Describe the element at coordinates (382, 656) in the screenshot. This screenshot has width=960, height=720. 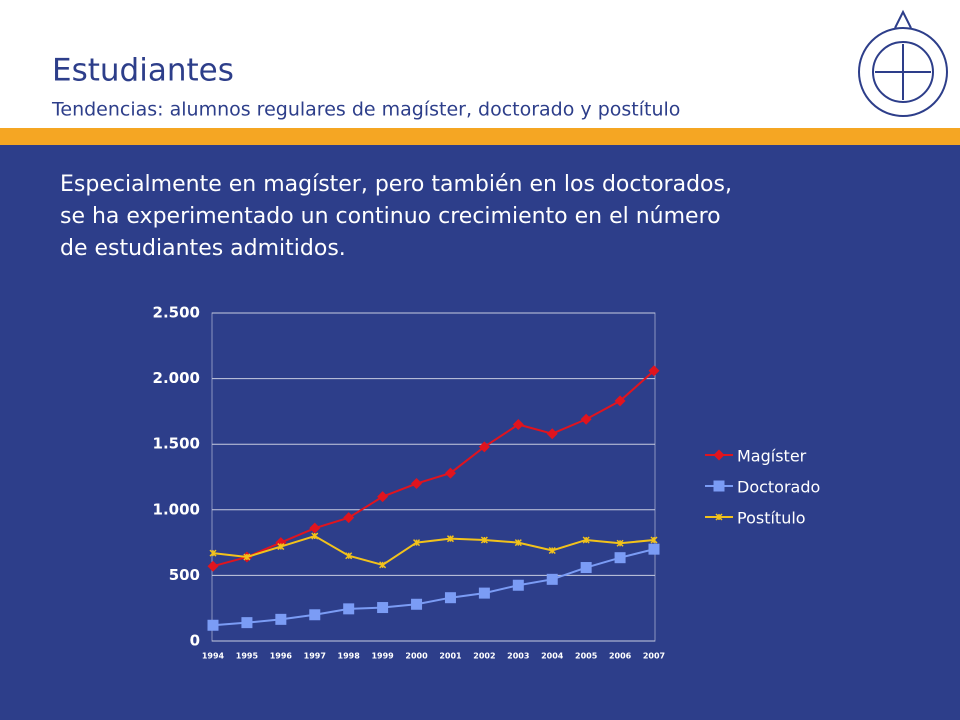
I see `x-tick-label: 1999` at that location.